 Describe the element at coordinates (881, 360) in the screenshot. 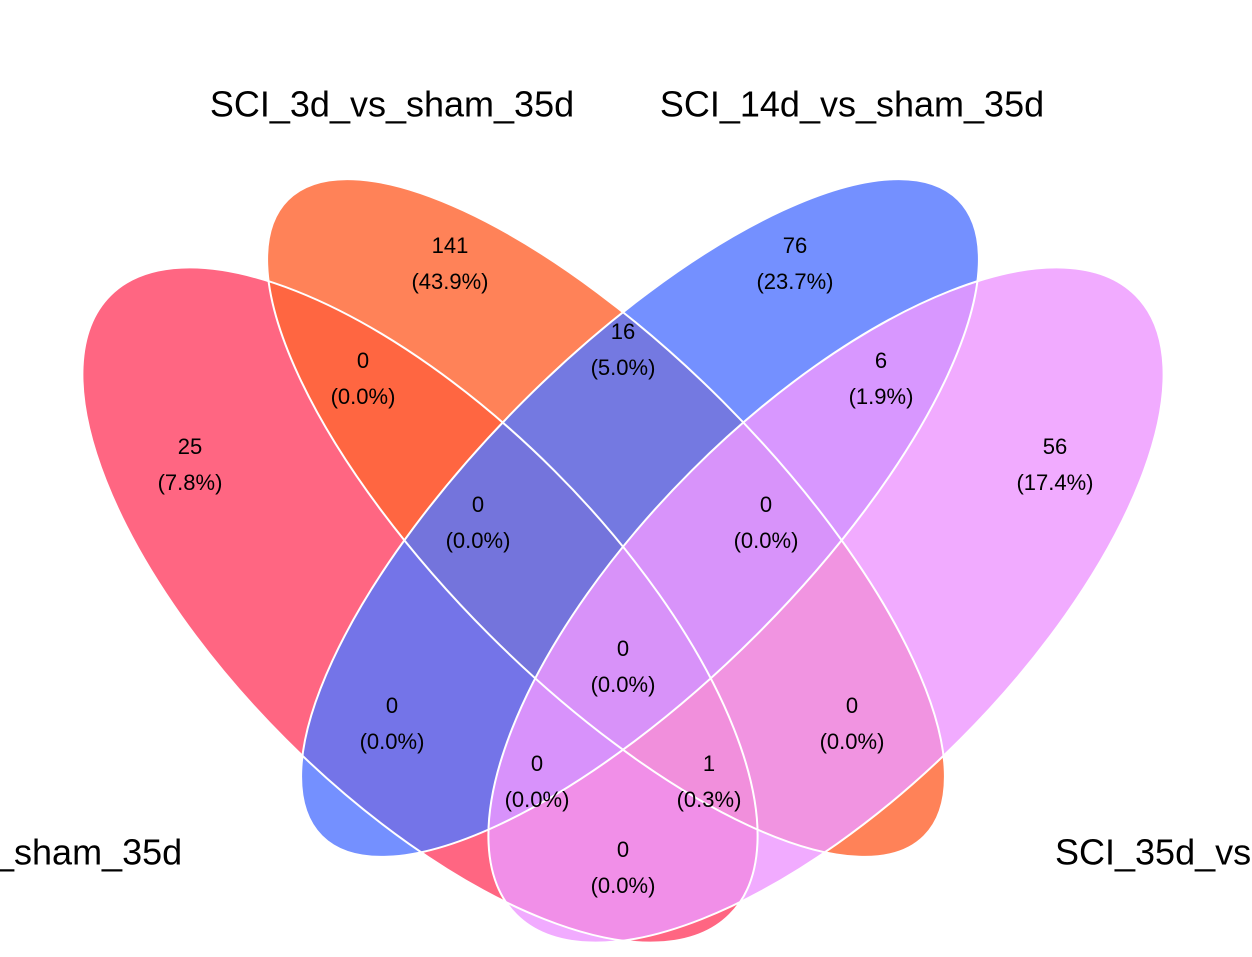

I see `region-count: 6` at that location.